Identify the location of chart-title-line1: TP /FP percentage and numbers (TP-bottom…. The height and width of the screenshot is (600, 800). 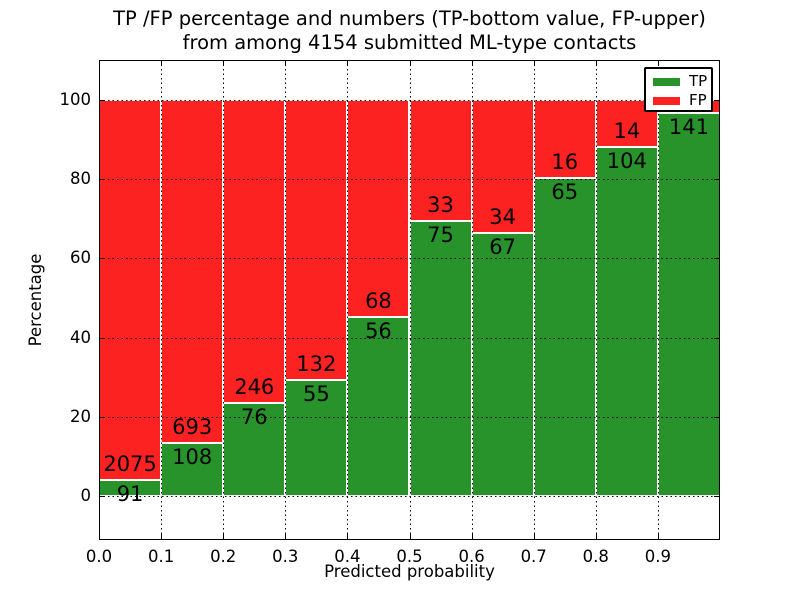
(409, 18).